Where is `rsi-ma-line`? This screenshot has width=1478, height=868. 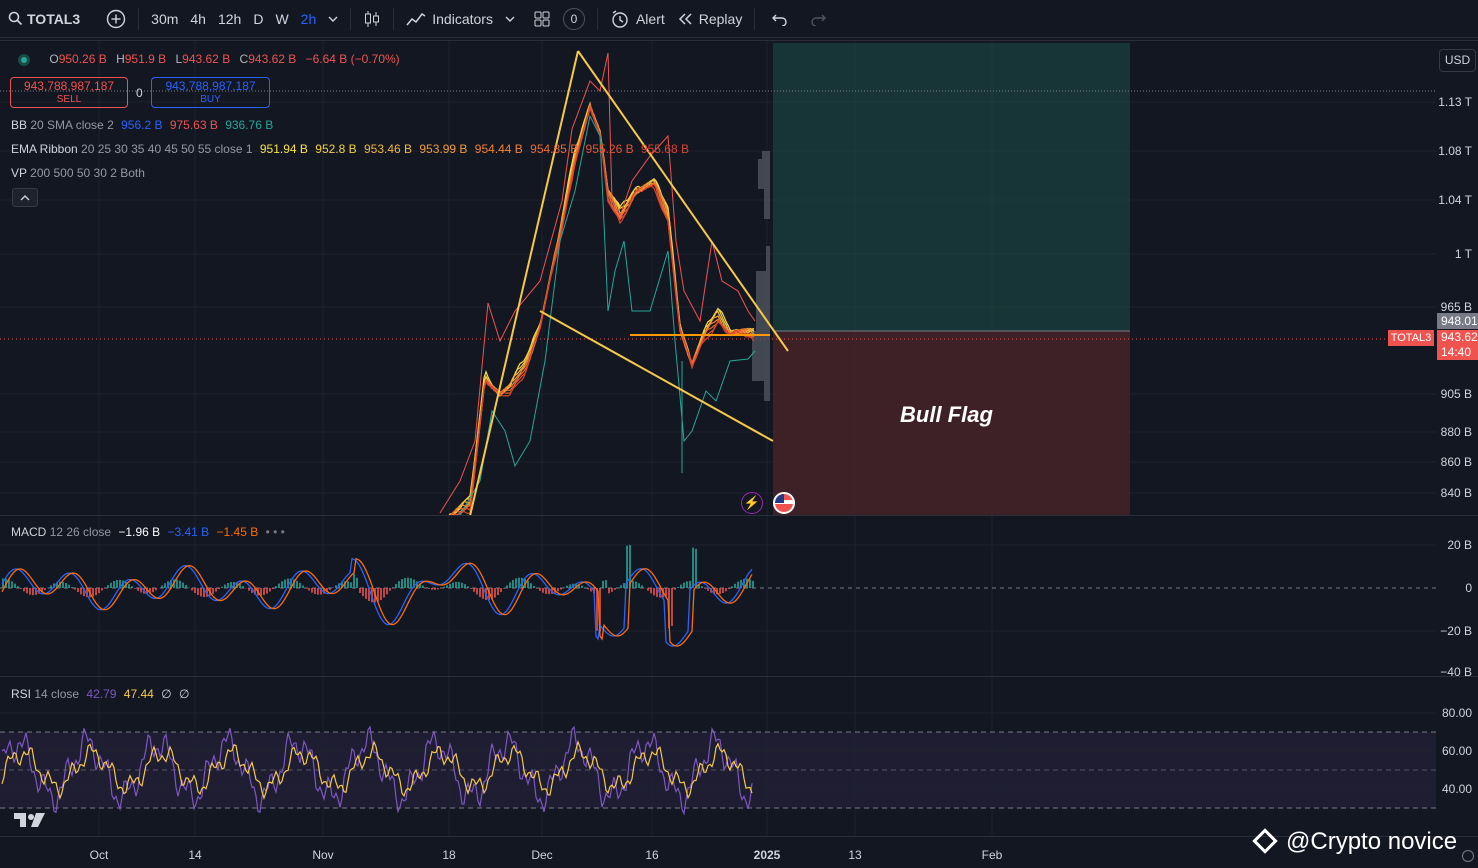 rsi-ma-line is located at coordinates (377, 770).